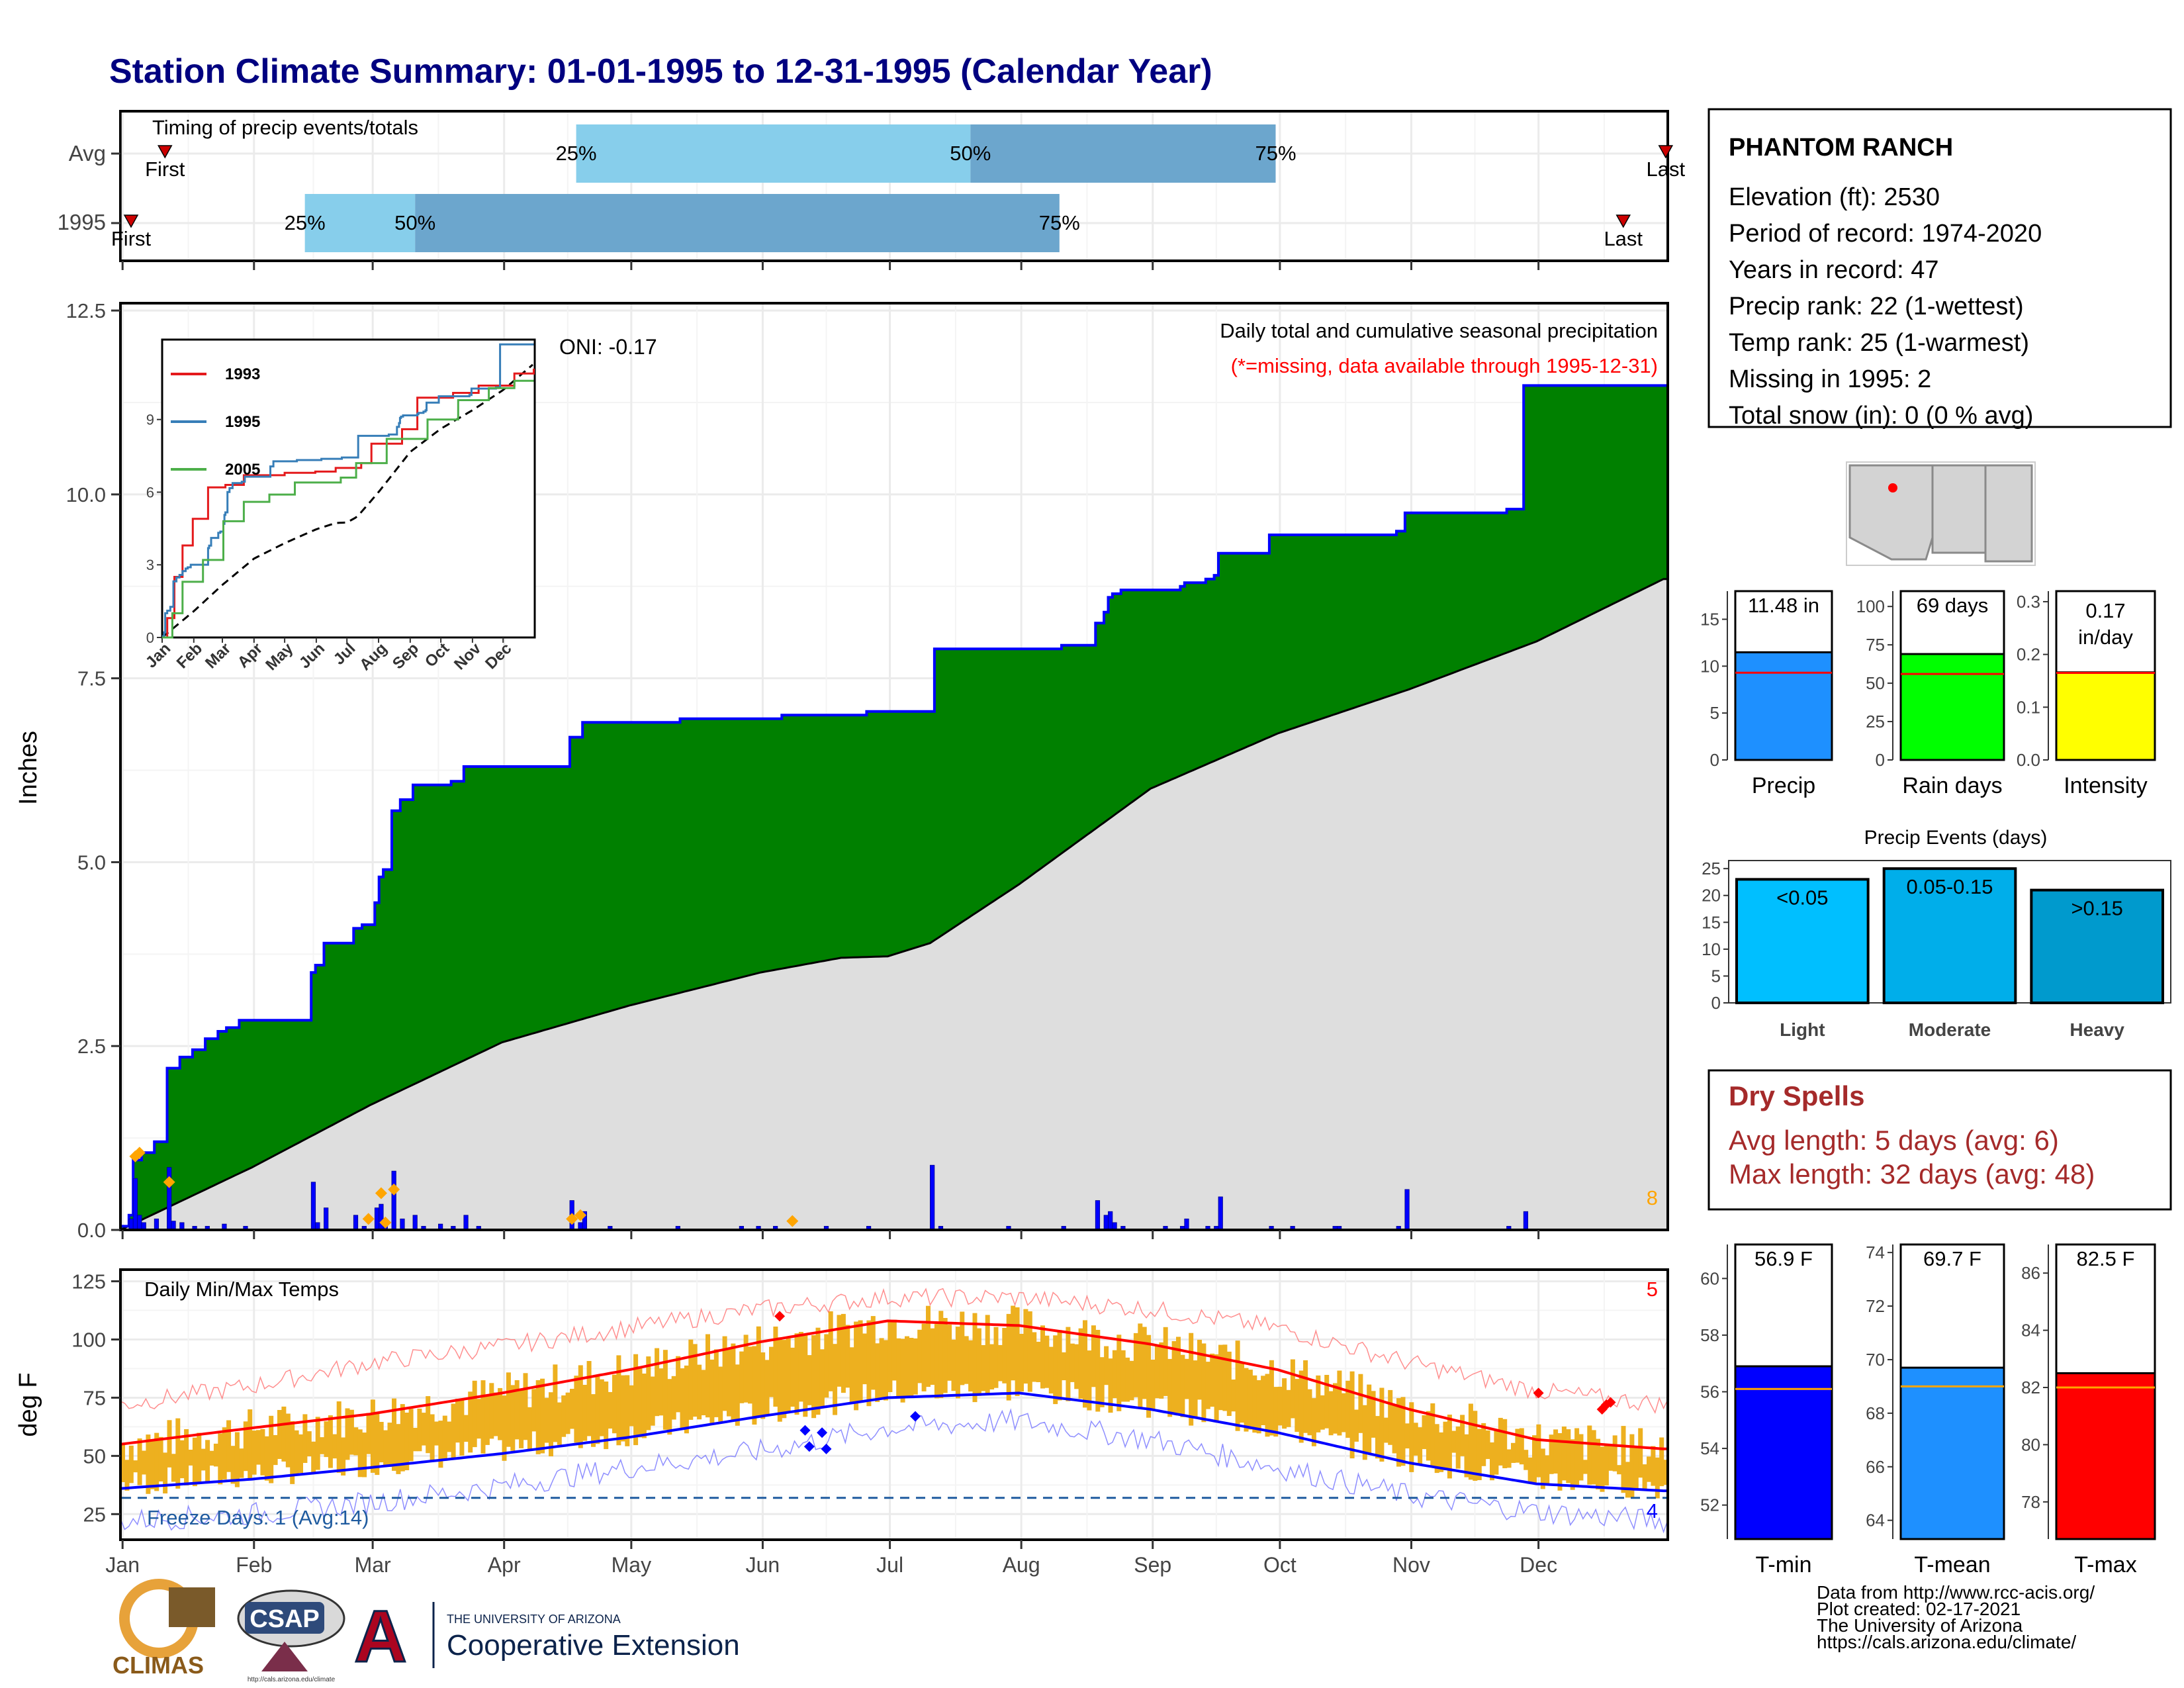 Image resolution: width=2184 pixels, height=1688 pixels. Describe the element at coordinates (131, 221) in the screenshot. I see `first-event-marker` at that location.